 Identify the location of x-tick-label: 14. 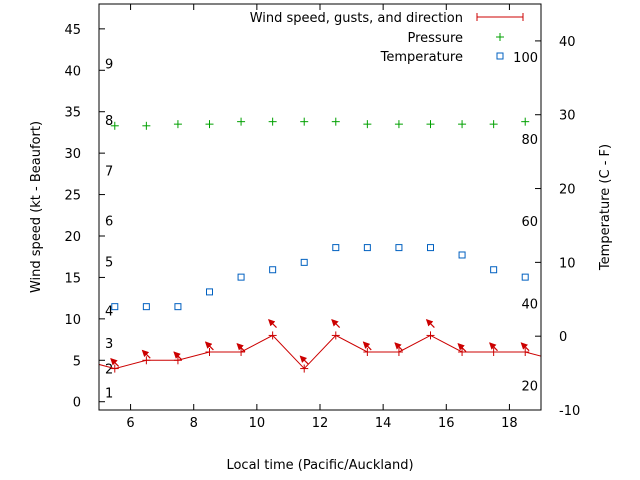
(383, 423).